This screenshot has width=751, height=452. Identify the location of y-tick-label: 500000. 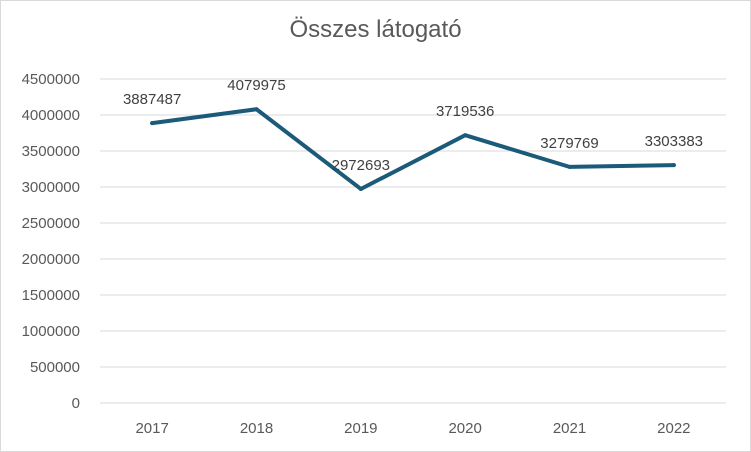
(55, 367).